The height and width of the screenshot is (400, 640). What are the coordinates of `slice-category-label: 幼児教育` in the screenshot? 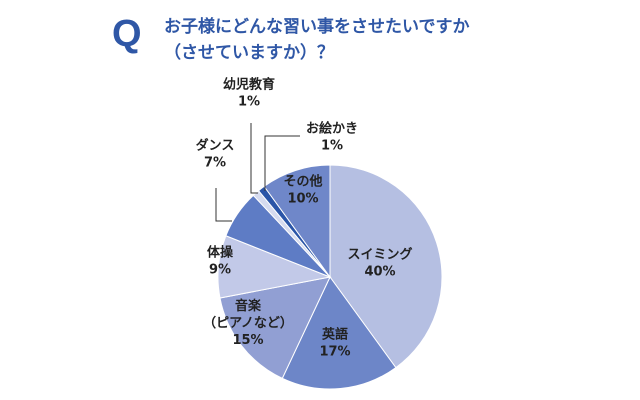 It's located at (249, 85).